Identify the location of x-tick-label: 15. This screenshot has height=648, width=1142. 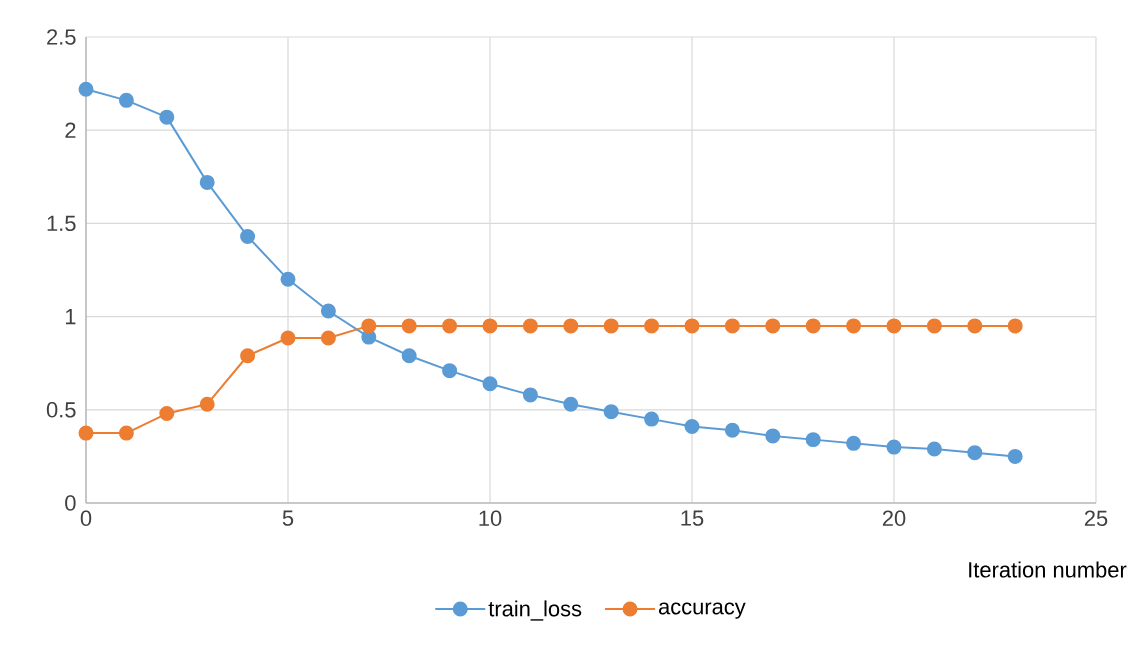
(692, 518).